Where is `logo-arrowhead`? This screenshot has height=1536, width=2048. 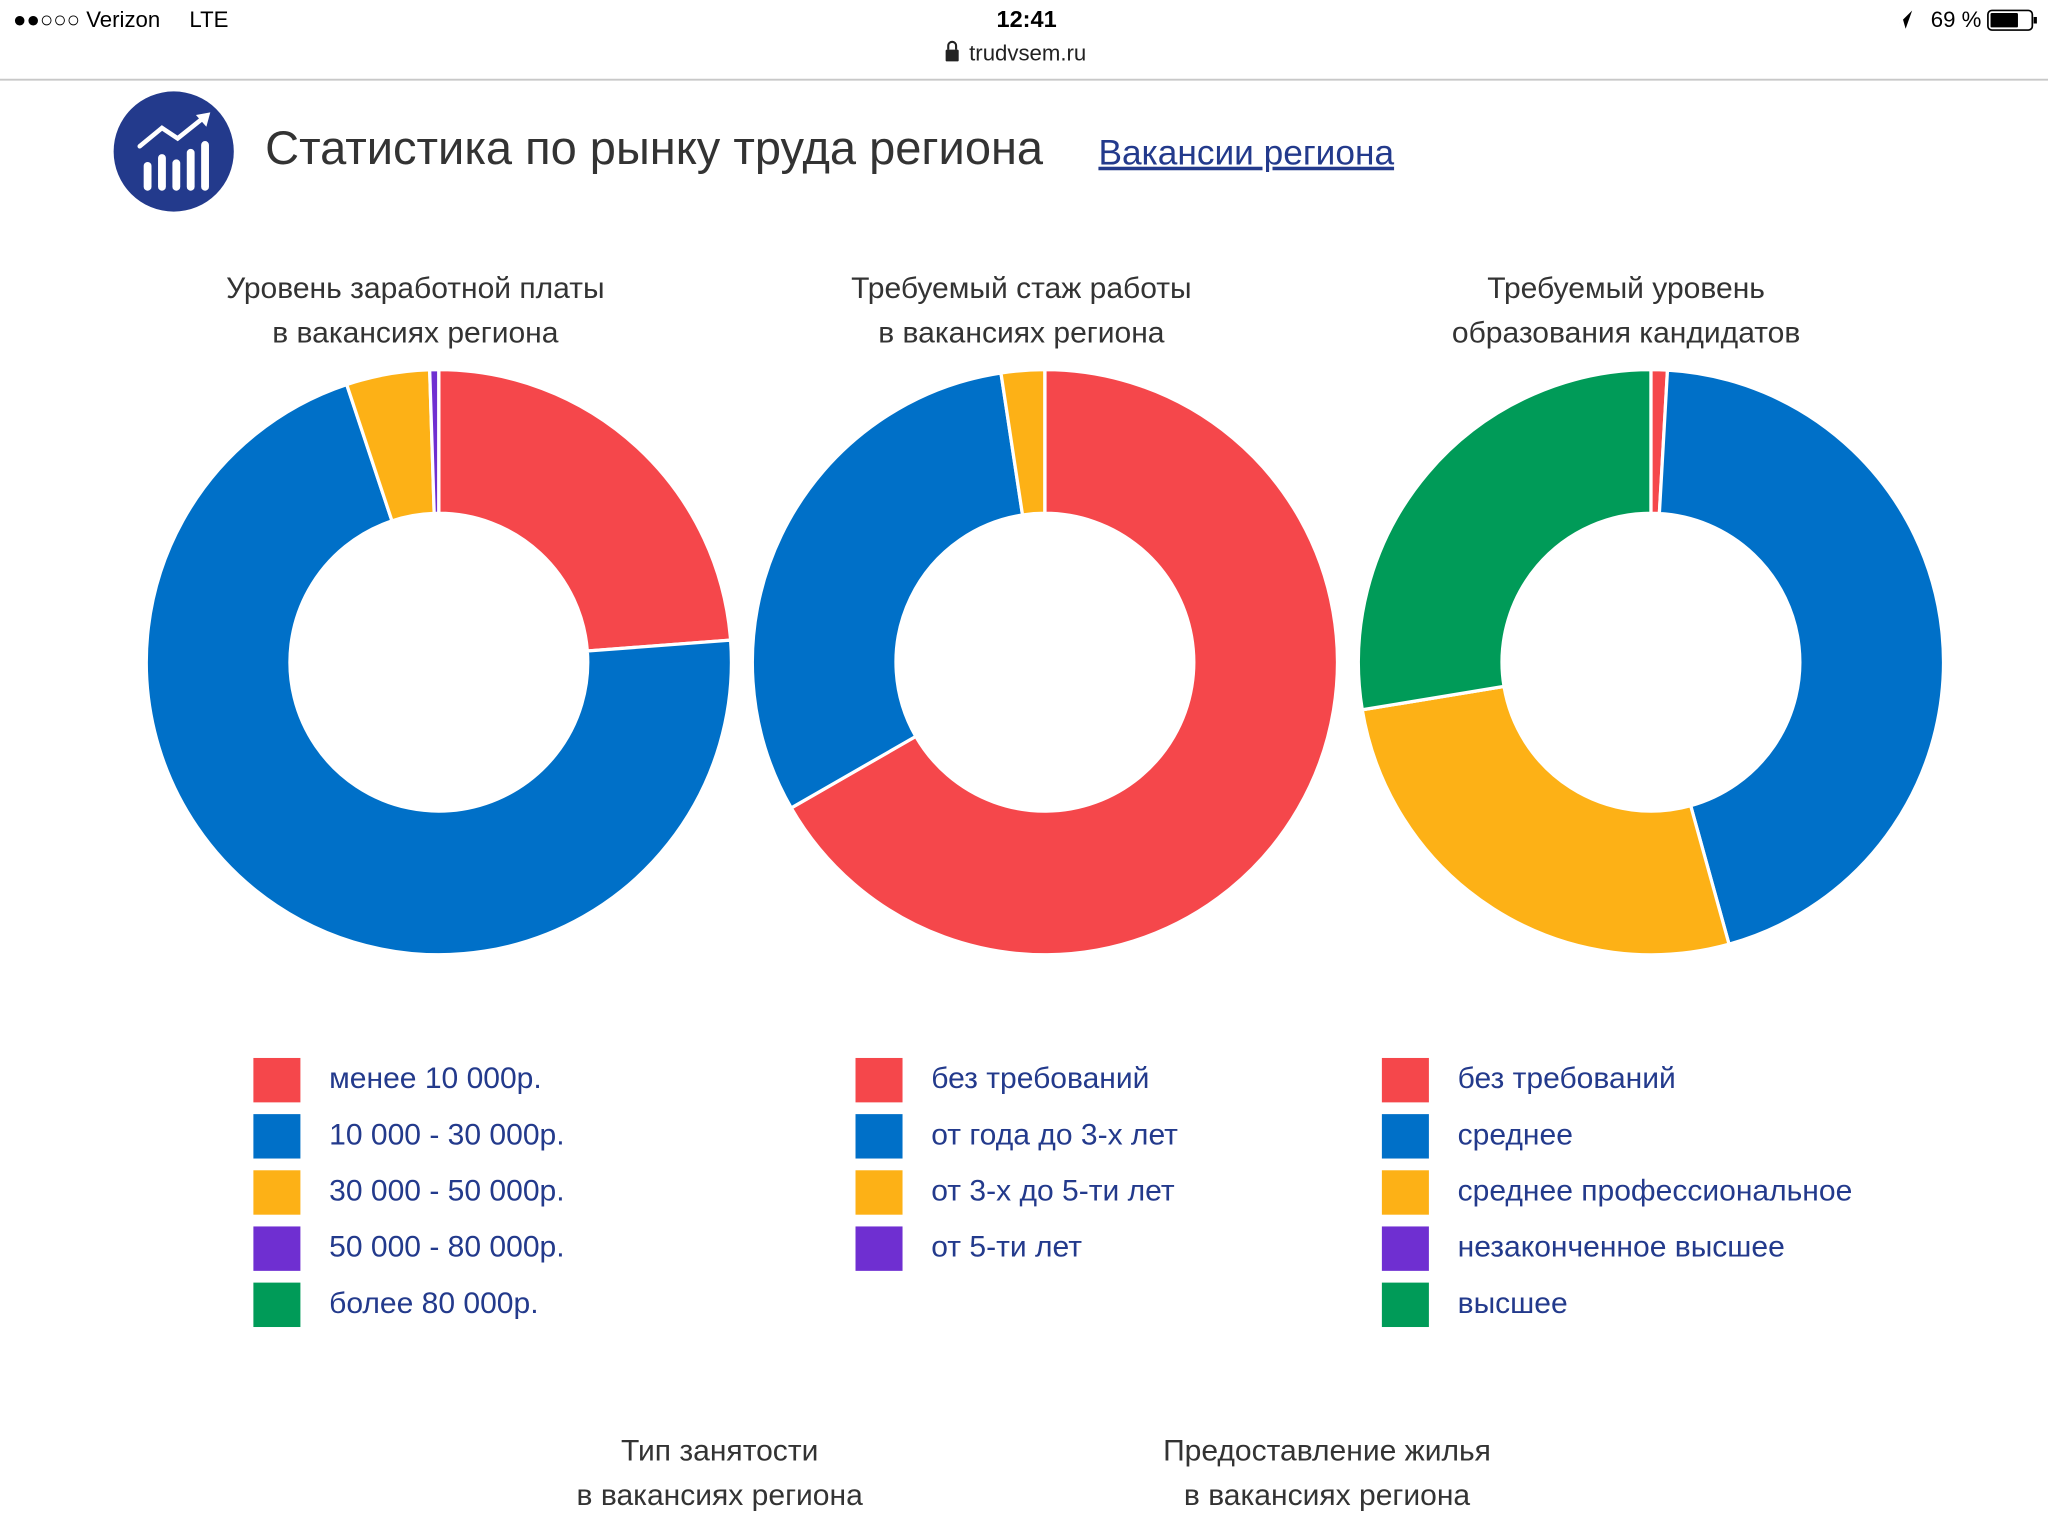
logo-arrowhead is located at coordinates (203, 119).